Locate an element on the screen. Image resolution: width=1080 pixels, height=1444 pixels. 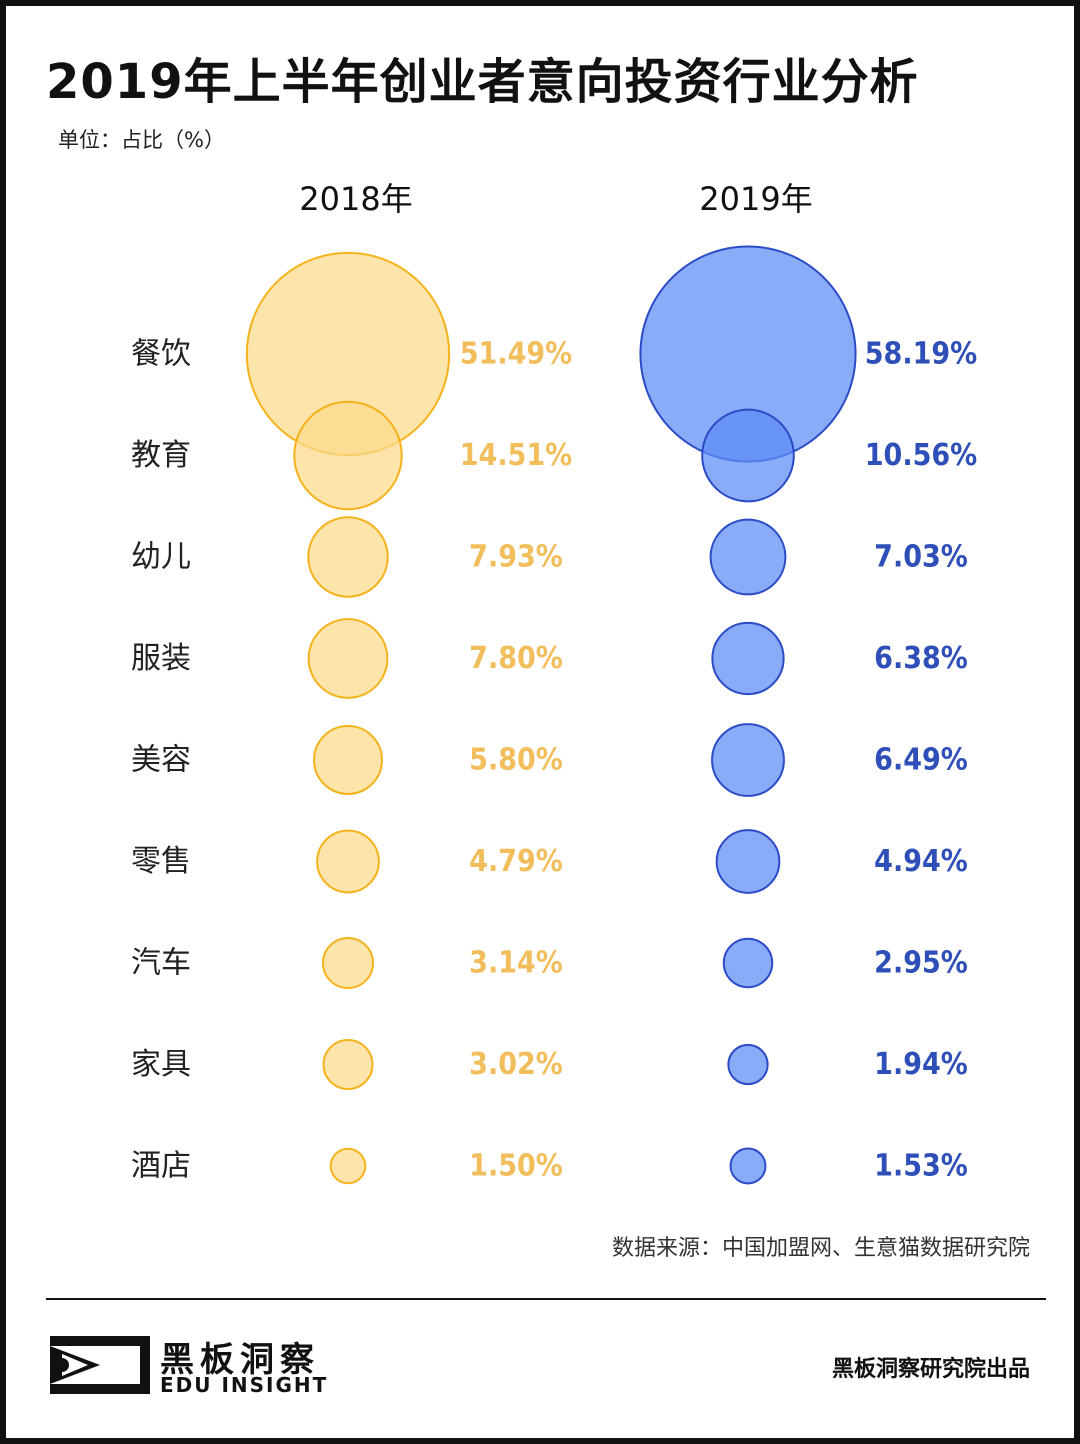
value-label: 1.50% is located at coordinates (516, 1166).